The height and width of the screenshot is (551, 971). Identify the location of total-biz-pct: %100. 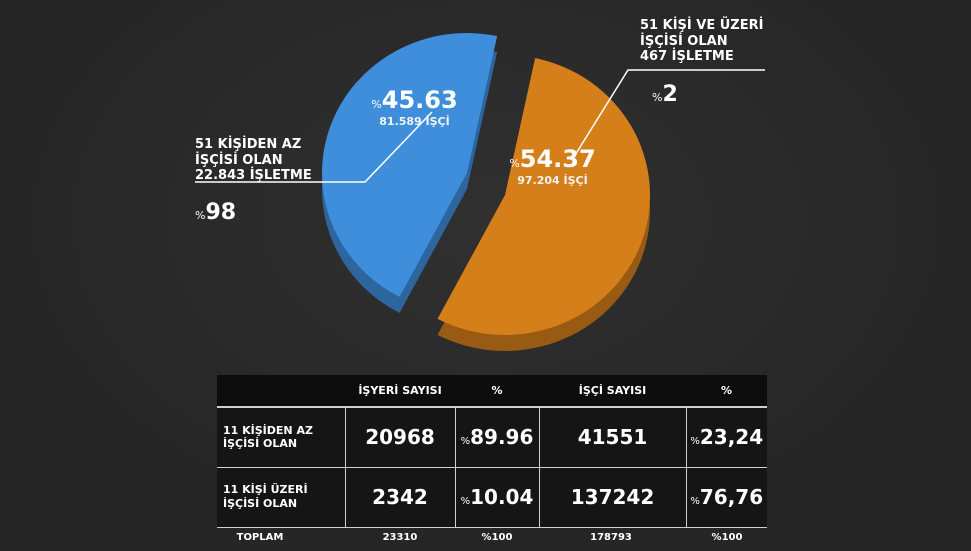
(497, 537).